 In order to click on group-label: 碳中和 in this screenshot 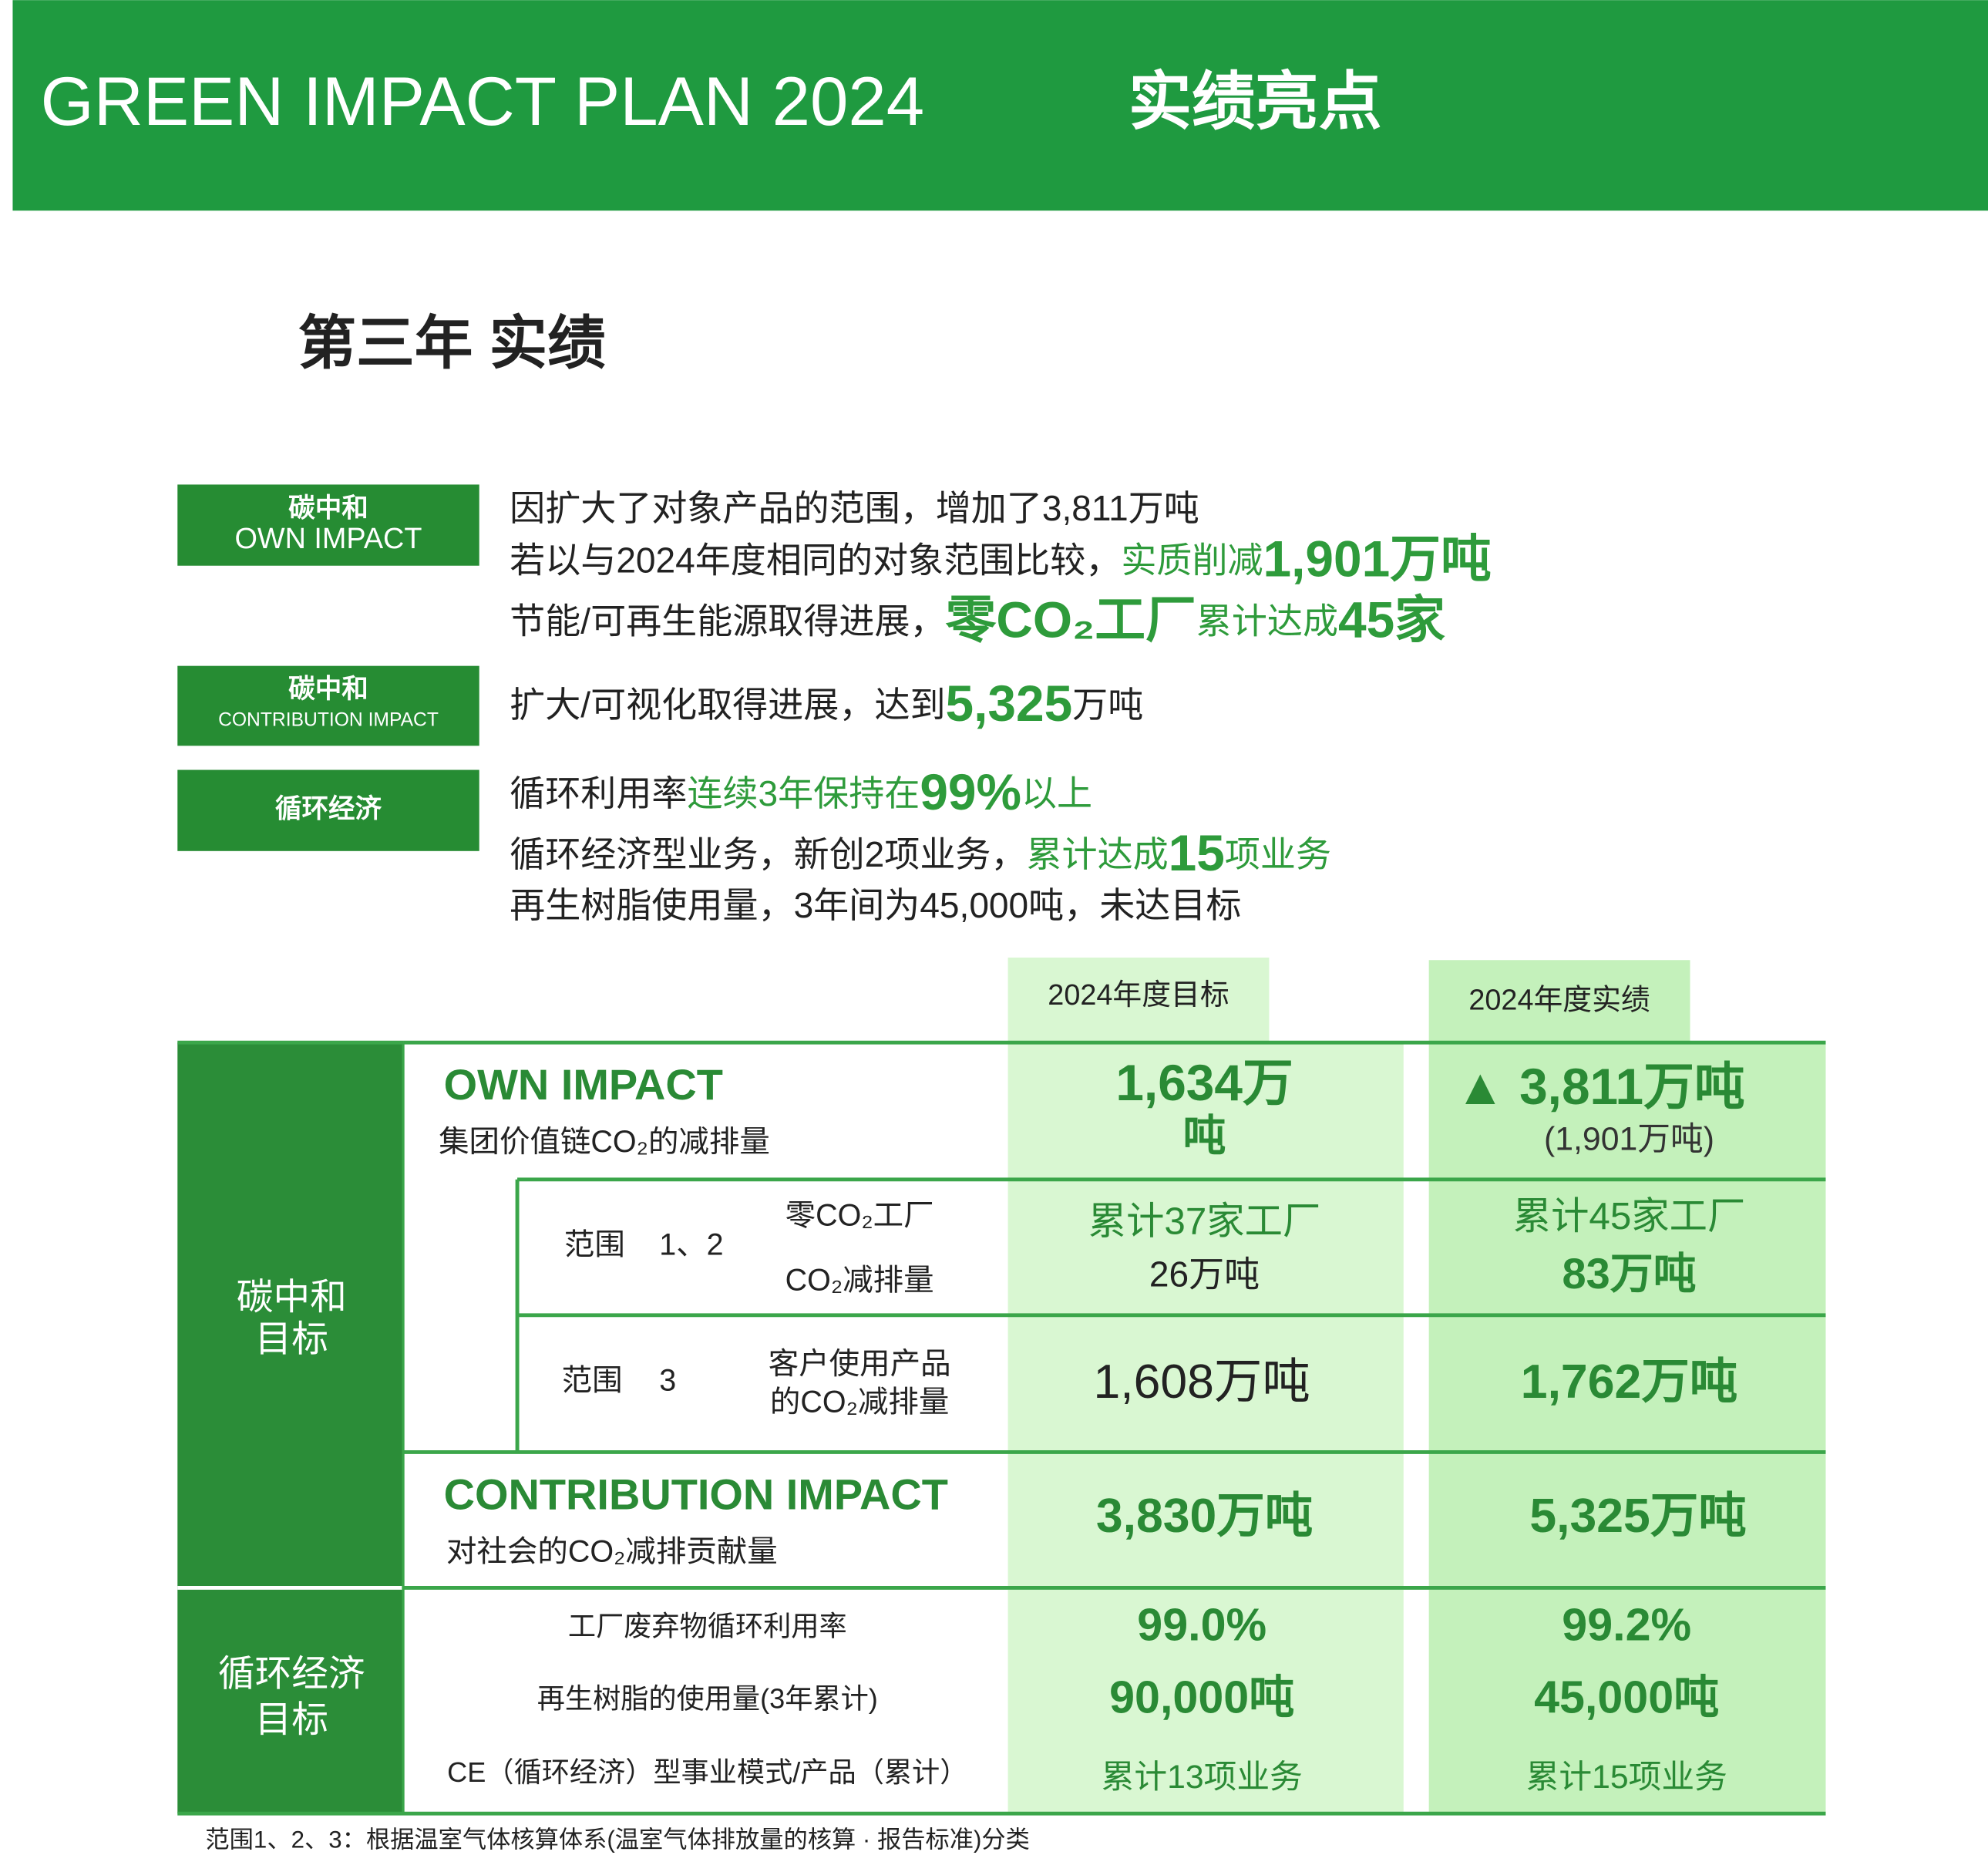, I will do `click(292, 1298)`.